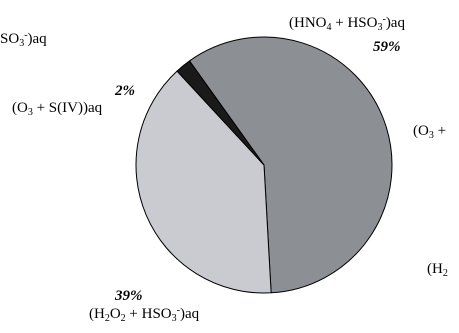 The width and height of the screenshot is (459, 333). What do you see at coordinates (144, 314) in the screenshot?
I see `slice-label-h2o2: (H2O2 + HSO3-)aq` at bounding box center [144, 314].